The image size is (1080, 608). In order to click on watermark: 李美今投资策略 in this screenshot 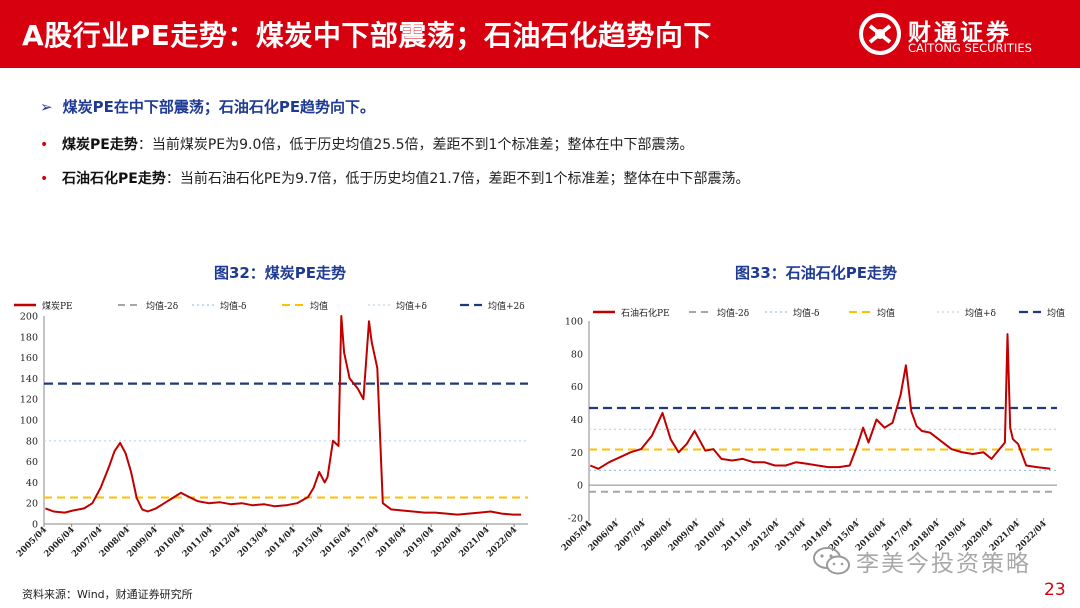, I will do `click(928, 561)`.